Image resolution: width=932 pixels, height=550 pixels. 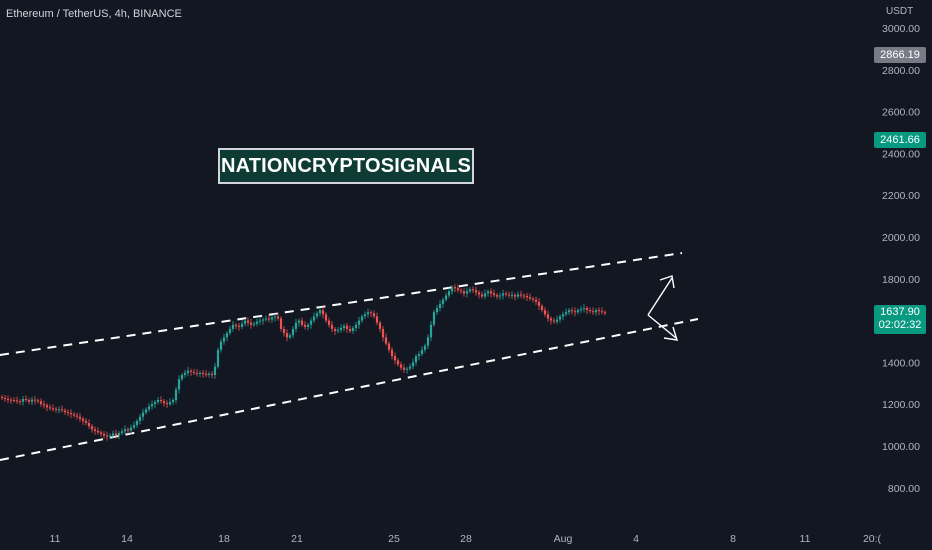 What do you see at coordinates (466, 539) in the screenshot?
I see `time-tick-label: 28` at bounding box center [466, 539].